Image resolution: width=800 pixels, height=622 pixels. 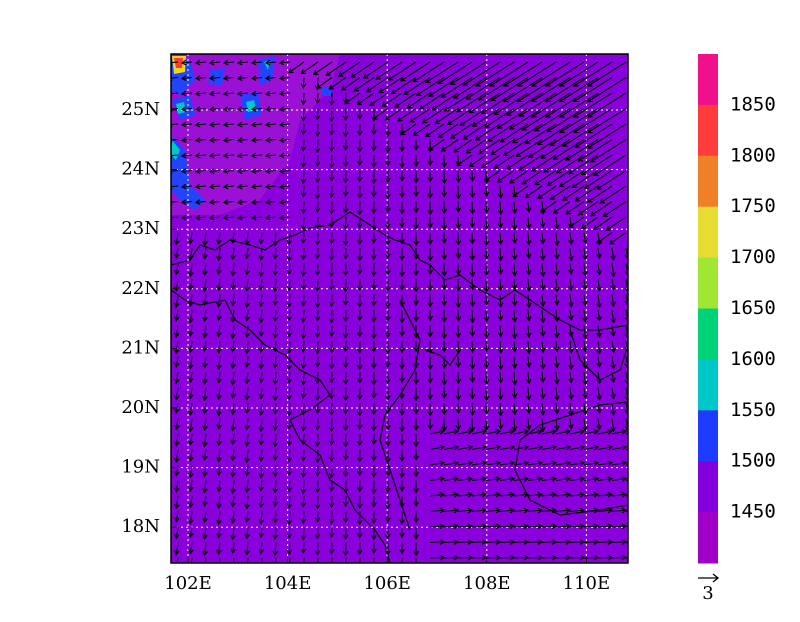 What do you see at coordinates (753, 512) in the screenshot?
I see `colorbar-label: 1450` at bounding box center [753, 512].